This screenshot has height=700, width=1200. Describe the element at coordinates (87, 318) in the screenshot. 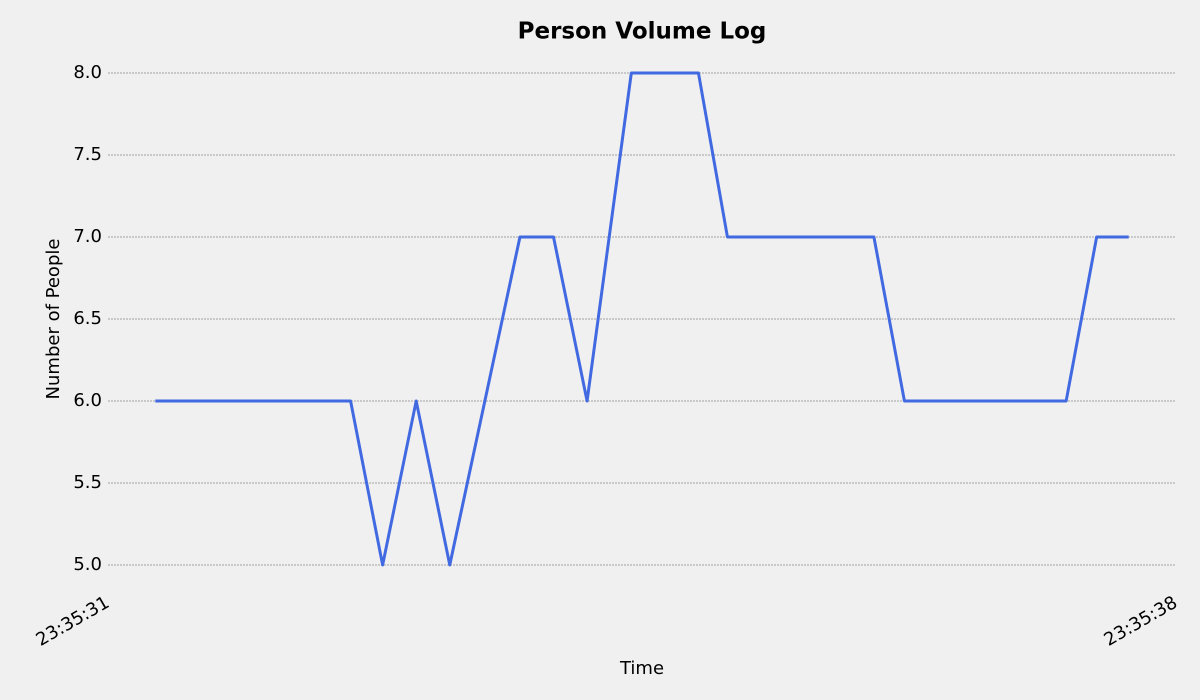

I see `y-tick-label: 6.5` at that location.